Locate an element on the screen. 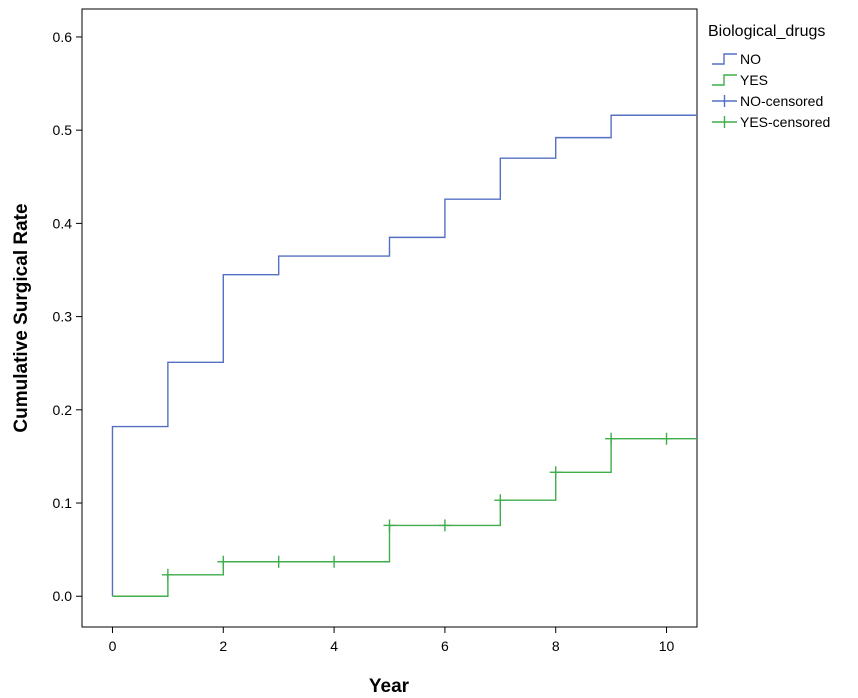 This screenshot has width=858, height=698. legend-entry-yes: YES is located at coordinates (740, 80).